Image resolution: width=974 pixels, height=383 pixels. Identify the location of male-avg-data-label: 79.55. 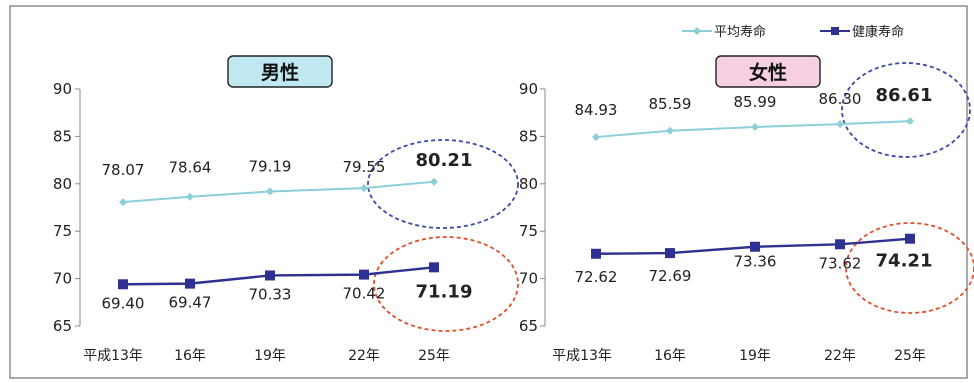
(364, 167).